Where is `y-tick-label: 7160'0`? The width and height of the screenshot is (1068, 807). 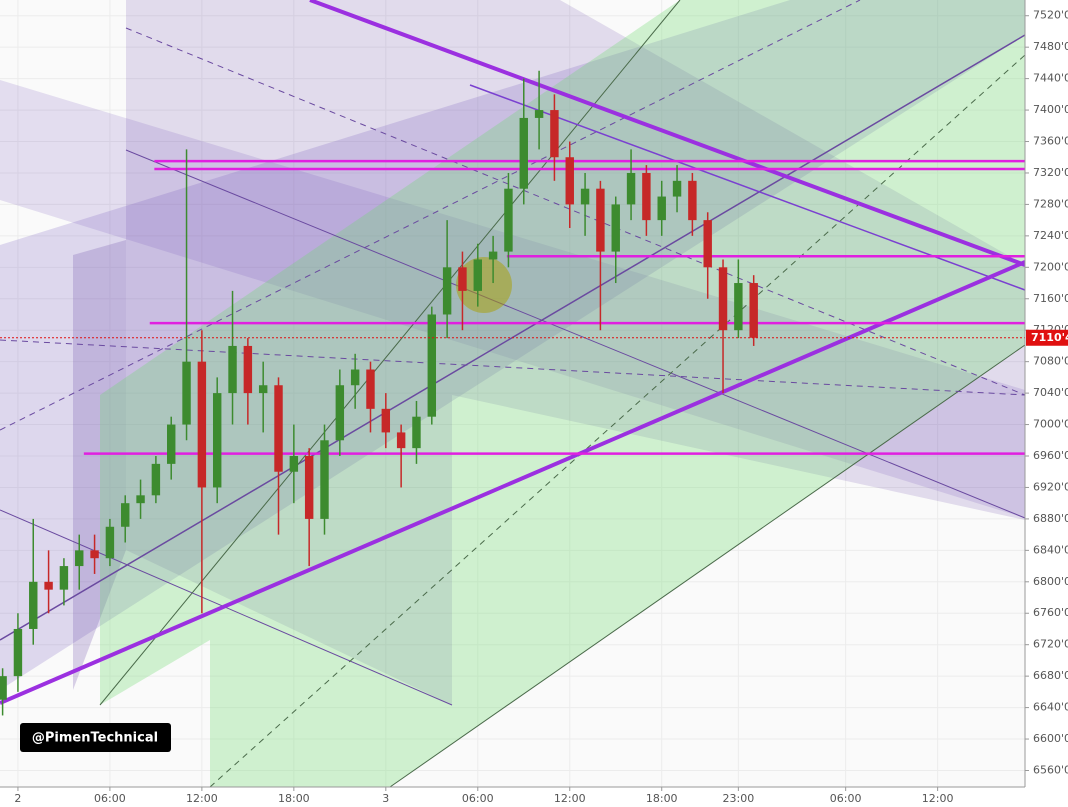
y-tick-label: 7160'0 is located at coordinates (1050, 298).